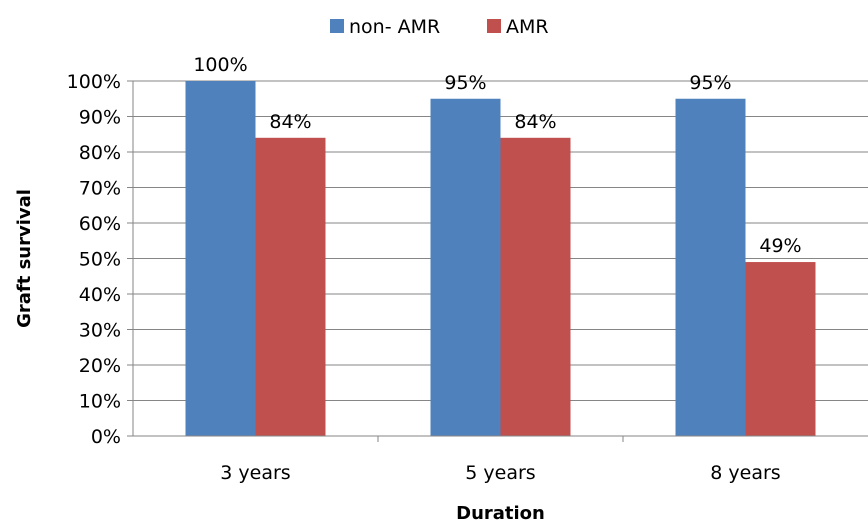  Describe the element at coordinates (100, 366) in the screenshot. I see `y-tick-label: 20%` at that location.